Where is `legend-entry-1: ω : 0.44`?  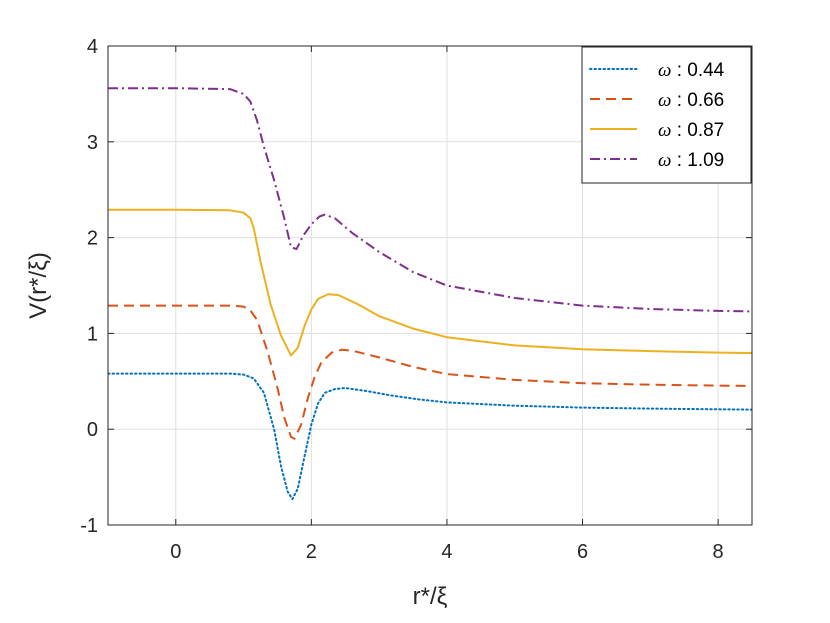
legend-entry-1: ω : 0.44 is located at coordinates (657, 70).